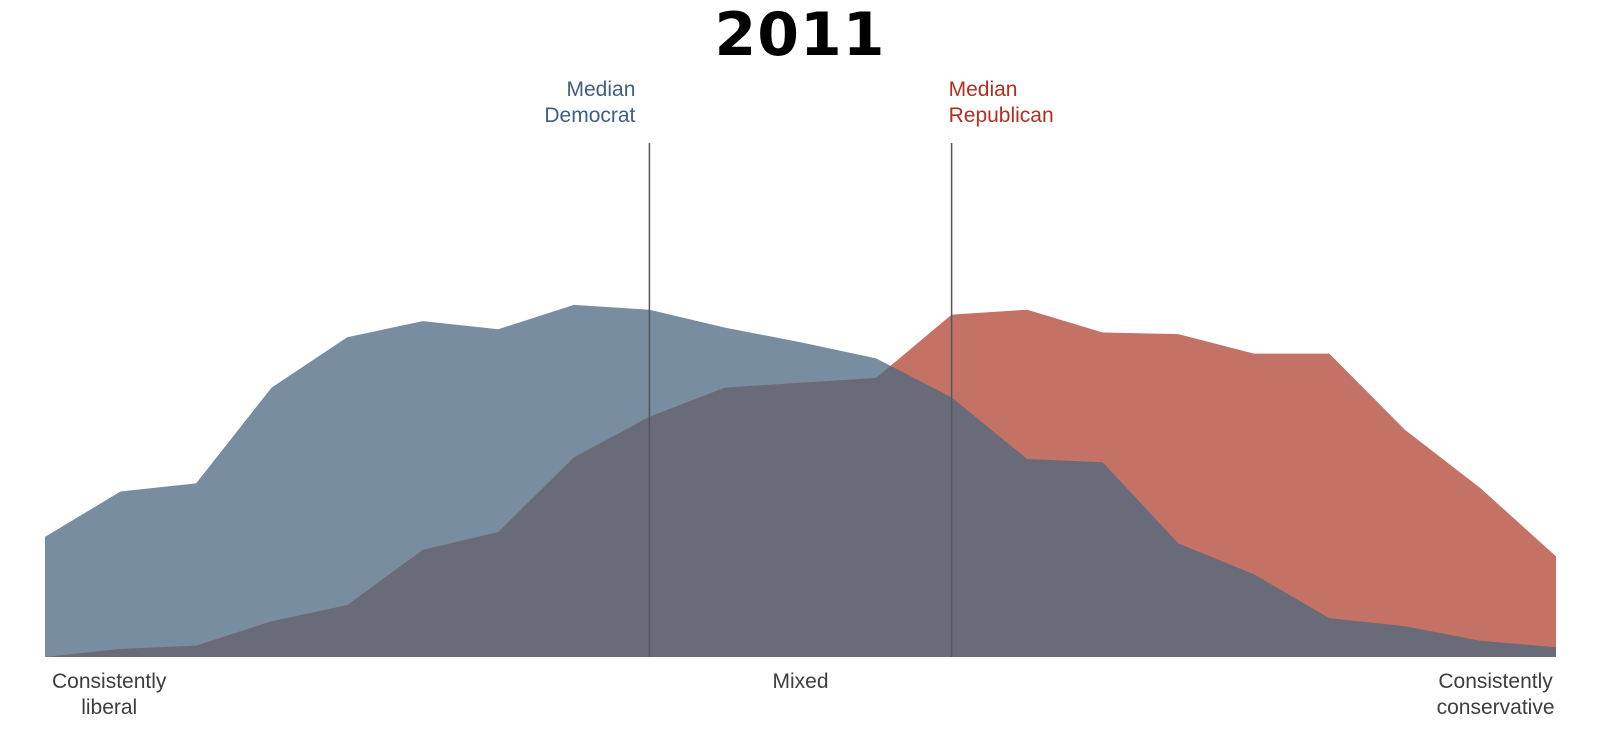 The image size is (1600, 743). I want to click on x-axis-label: Mixed, so click(800, 681).